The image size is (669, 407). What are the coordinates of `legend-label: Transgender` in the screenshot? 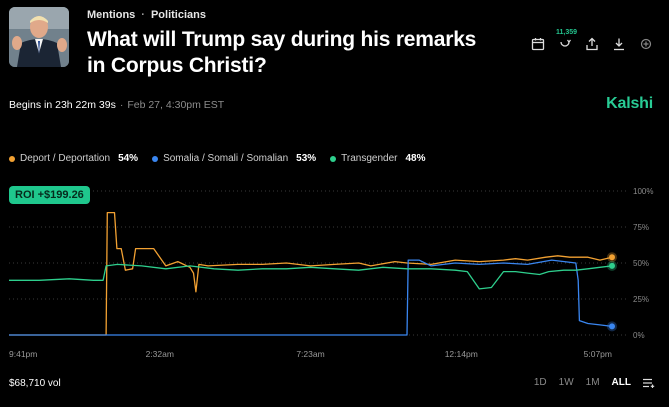 It's located at (369, 158).